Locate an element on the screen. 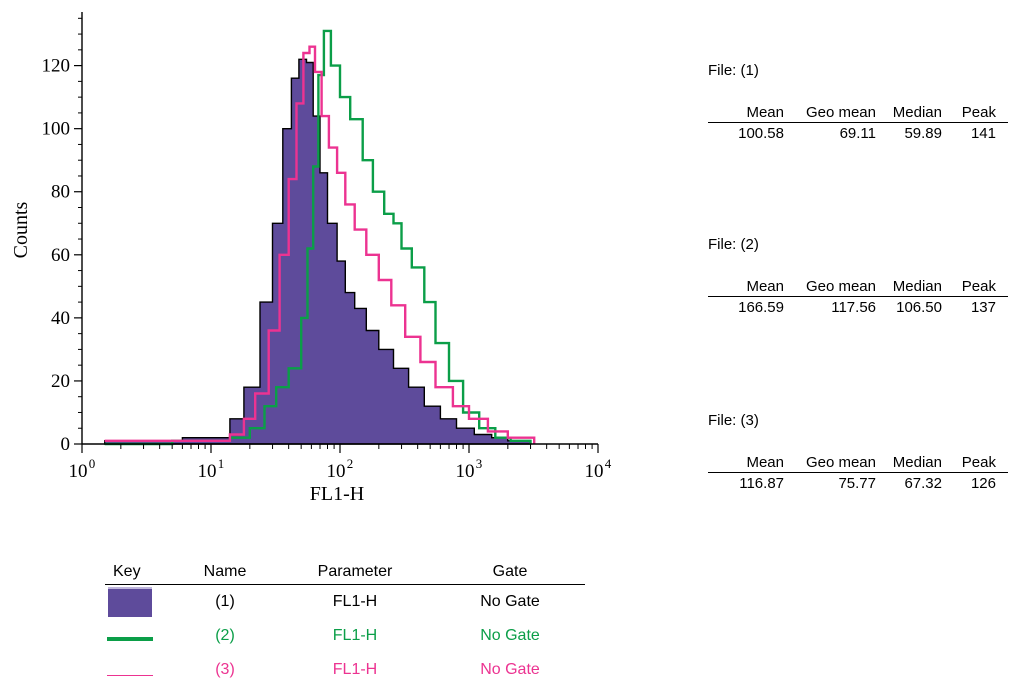  x-tick-exponent: 0 is located at coordinates (92, 463).